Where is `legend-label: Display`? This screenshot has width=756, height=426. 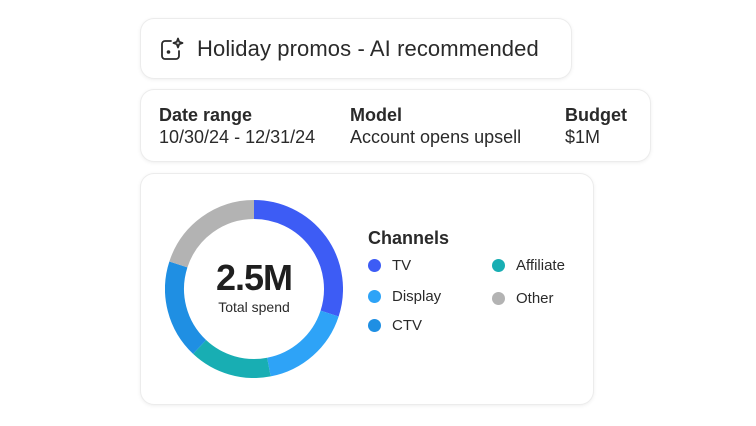
legend-label: Display is located at coordinates (417, 296).